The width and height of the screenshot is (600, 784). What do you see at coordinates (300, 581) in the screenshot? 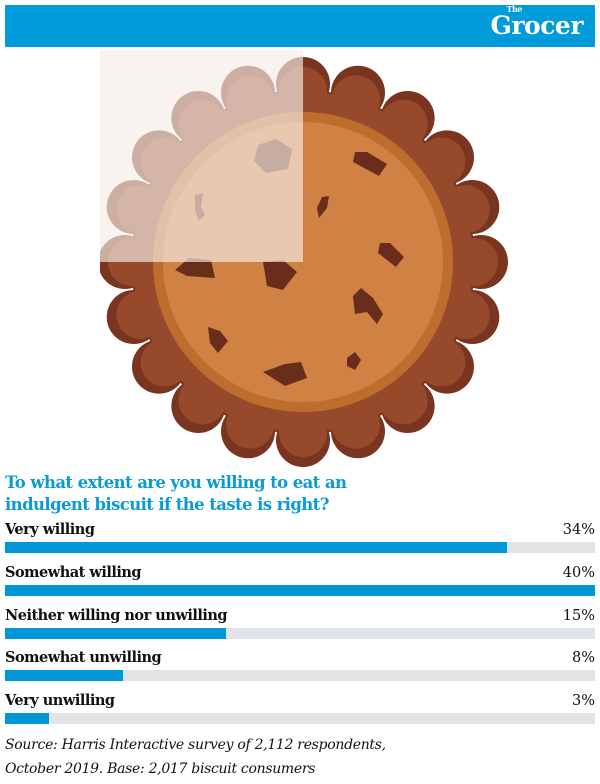
I see `bar-row-somewhat-willing: Somewhat willing 40%` at bounding box center [300, 581].